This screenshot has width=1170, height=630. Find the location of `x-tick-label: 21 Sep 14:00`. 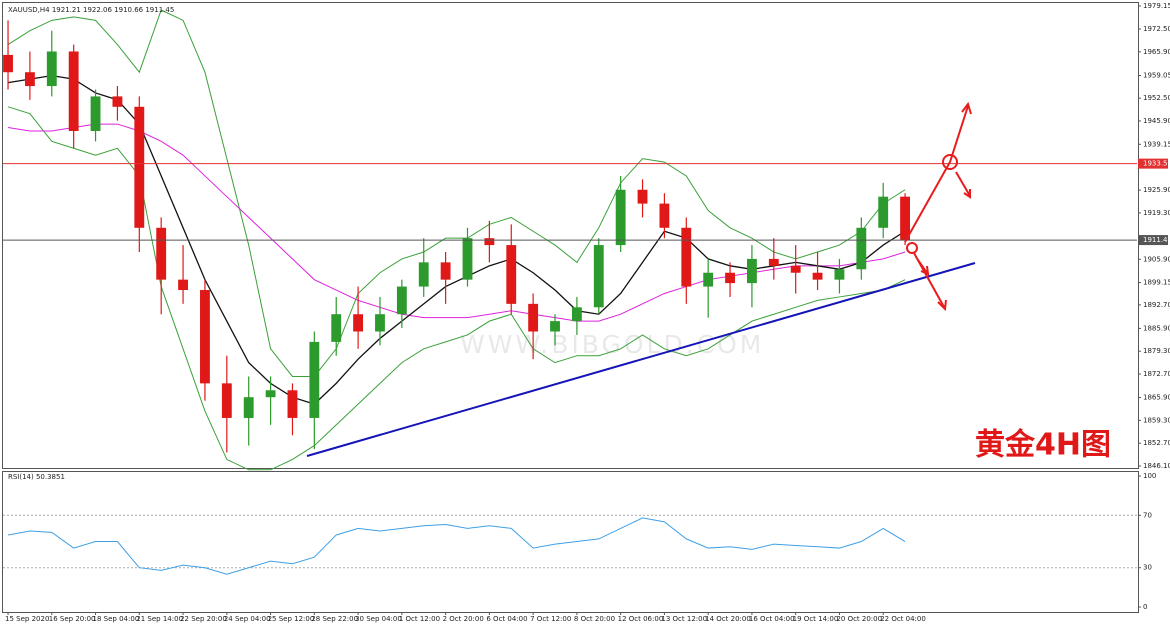

x-tick-label: 21 Sep 14:00 is located at coordinates (159, 619).